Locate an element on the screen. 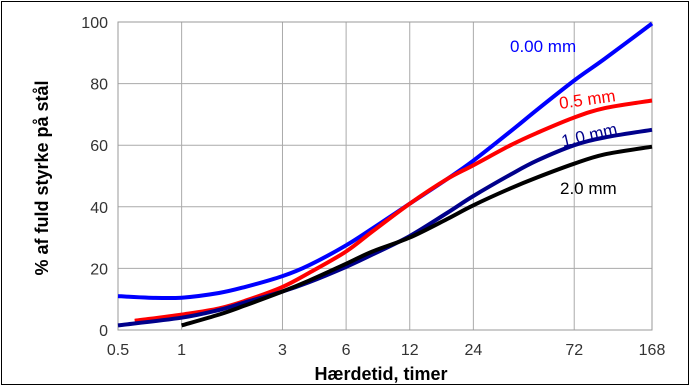 The image size is (692, 388). x-tick-label: 6 is located at coordinates (346, 350).